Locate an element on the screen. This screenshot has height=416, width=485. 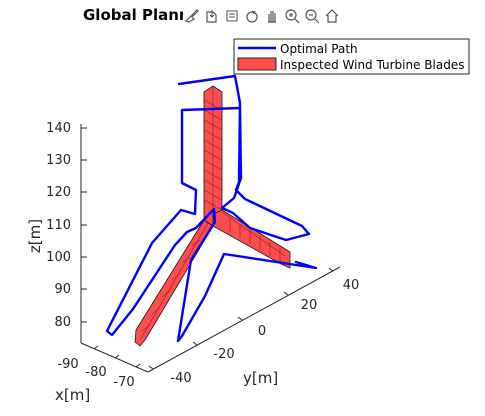
z-tick-label: 130 is located at coordinates (58, 160).